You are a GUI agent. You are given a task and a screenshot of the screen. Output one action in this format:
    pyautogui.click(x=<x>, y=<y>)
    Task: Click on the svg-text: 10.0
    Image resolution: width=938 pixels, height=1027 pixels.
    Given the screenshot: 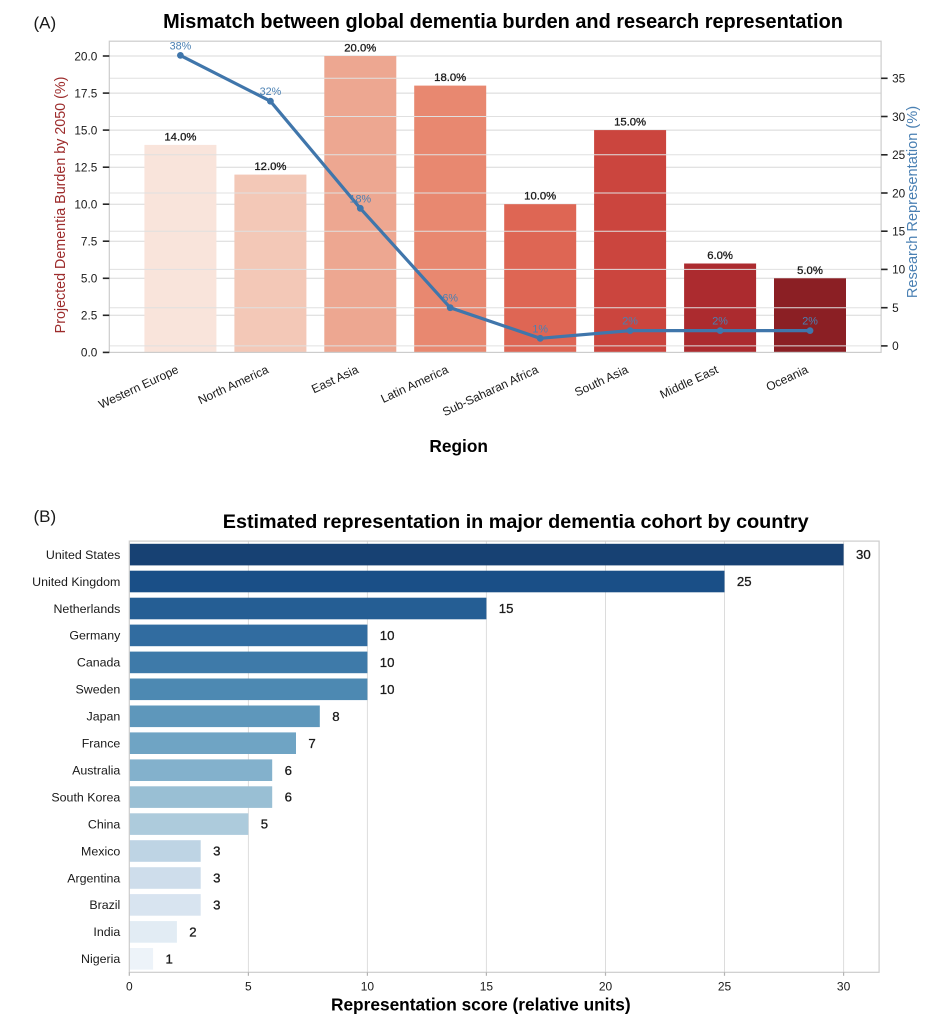 What is the action you would take?
    pyautogui.click(x=85, y=205)
    